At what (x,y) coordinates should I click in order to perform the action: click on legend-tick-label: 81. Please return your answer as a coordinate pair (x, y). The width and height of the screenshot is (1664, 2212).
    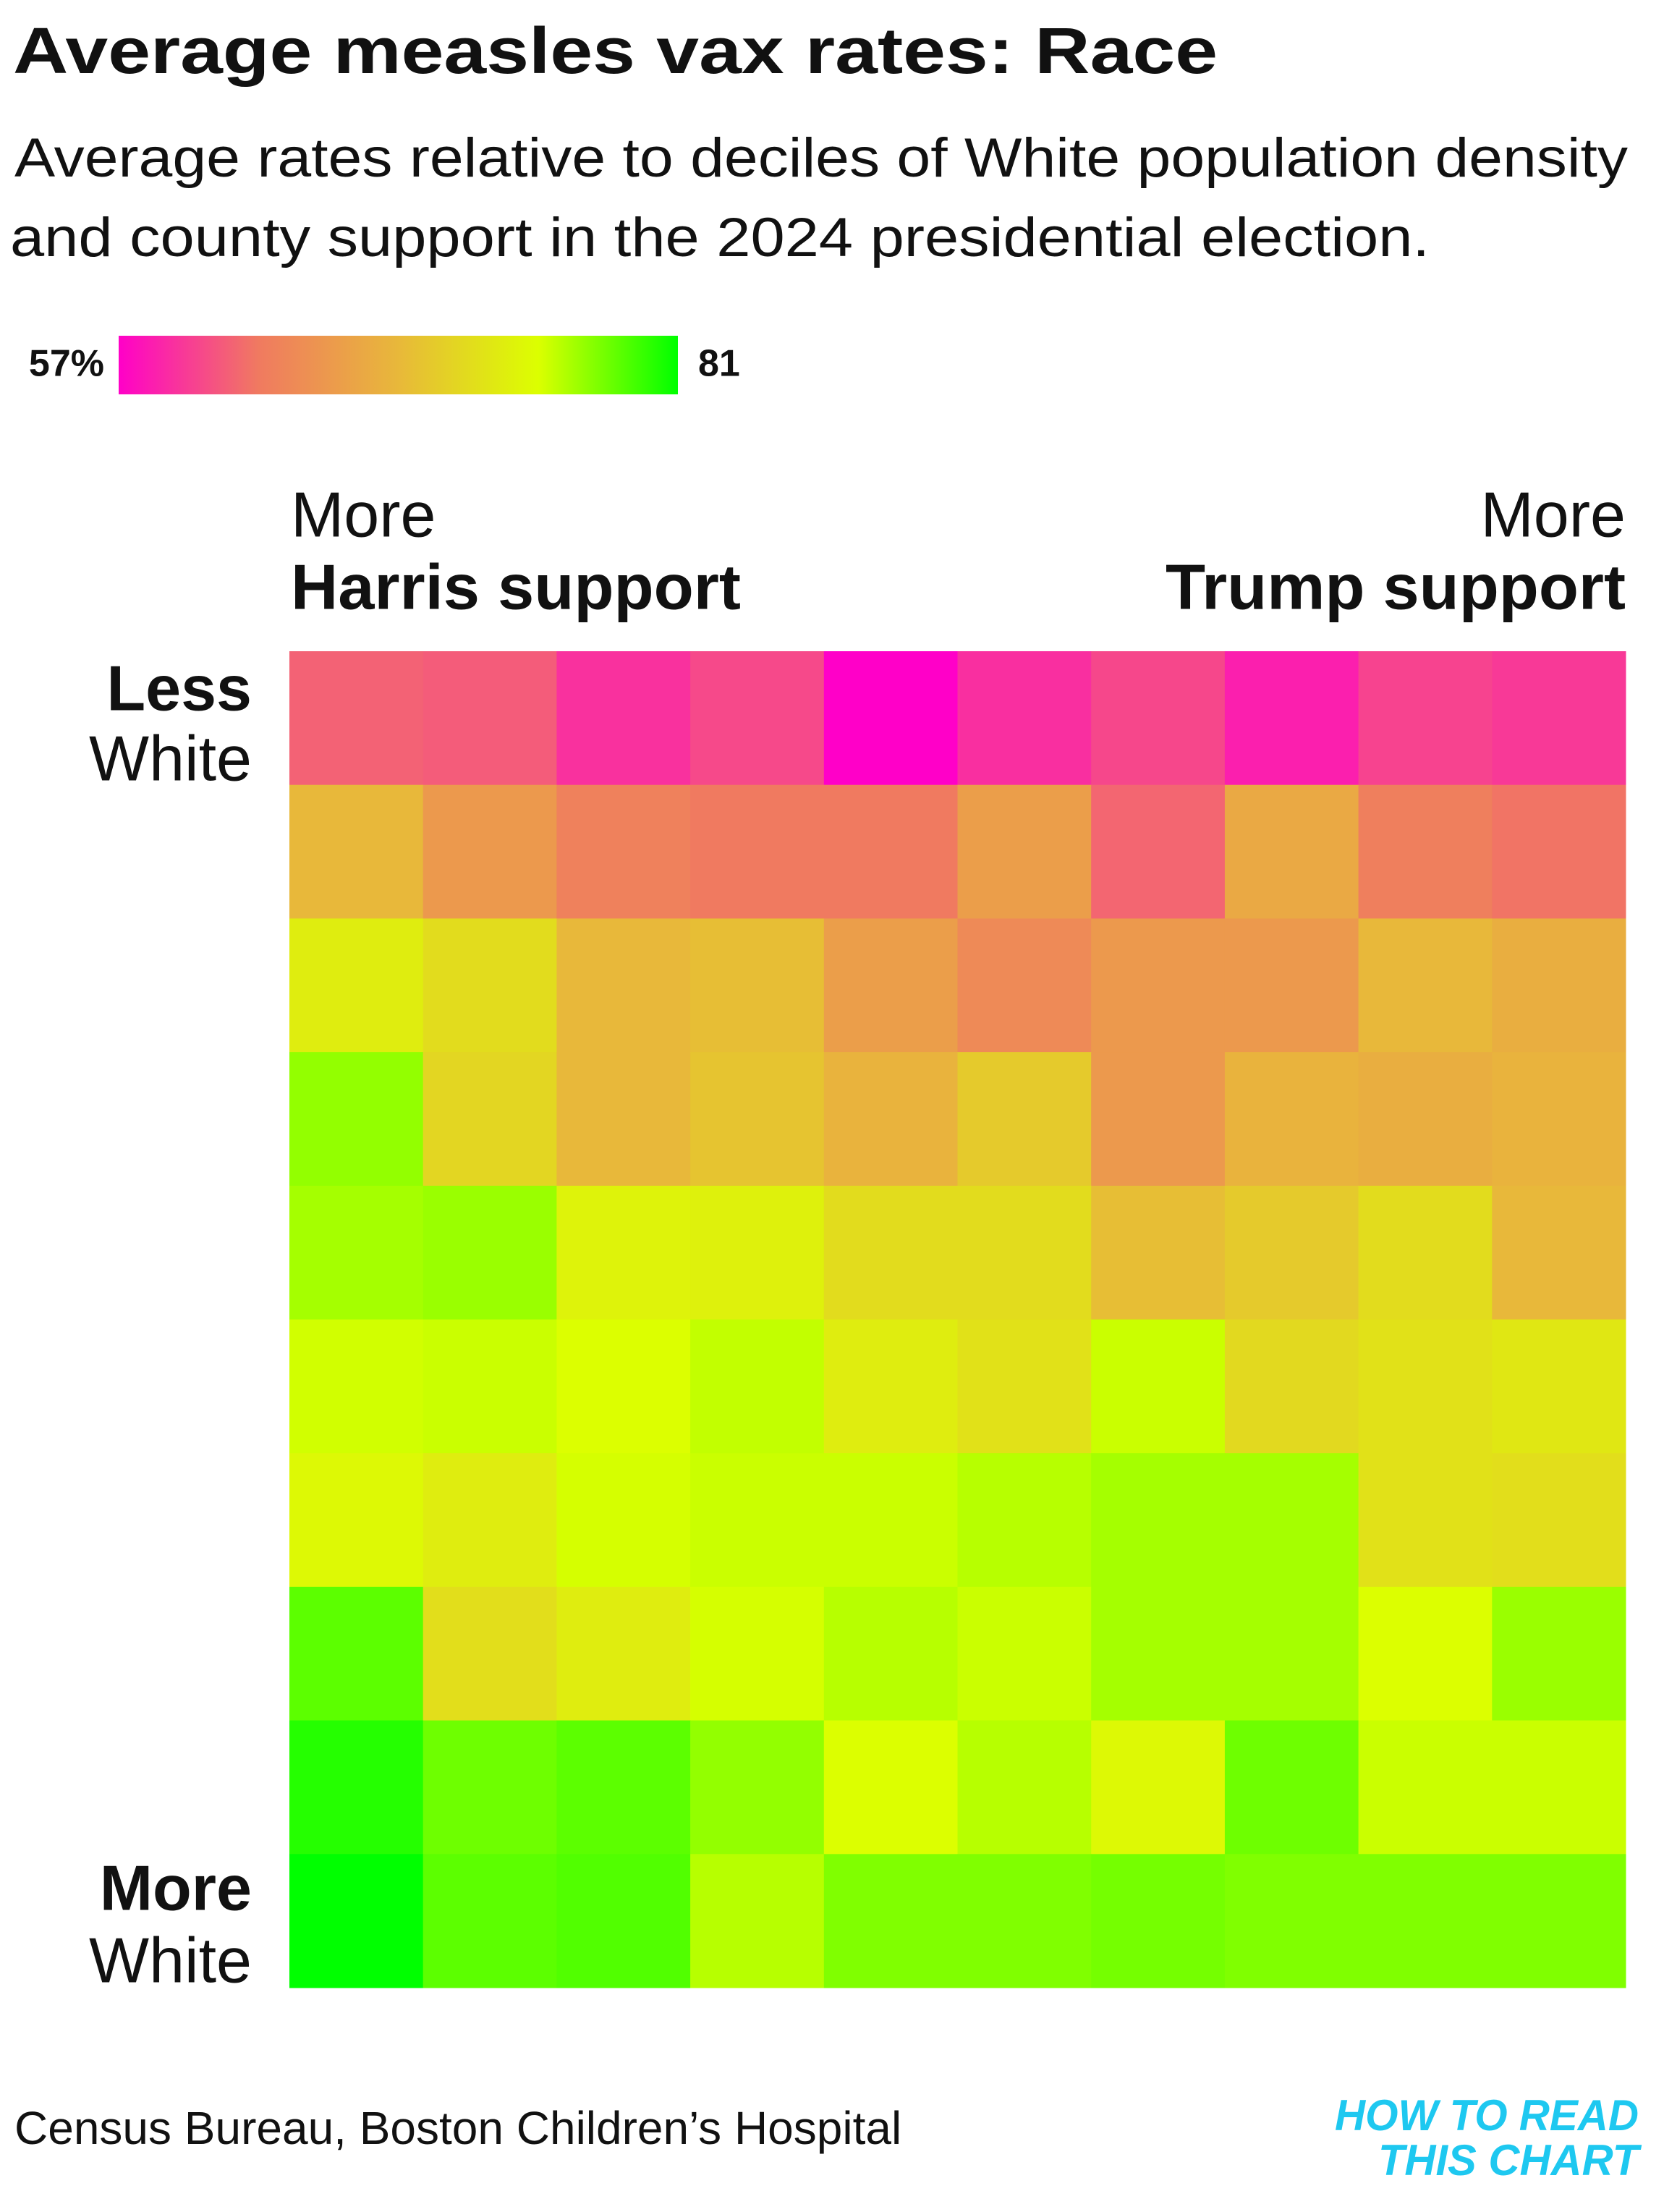
    Looking at the image, I should click on (719, 364).